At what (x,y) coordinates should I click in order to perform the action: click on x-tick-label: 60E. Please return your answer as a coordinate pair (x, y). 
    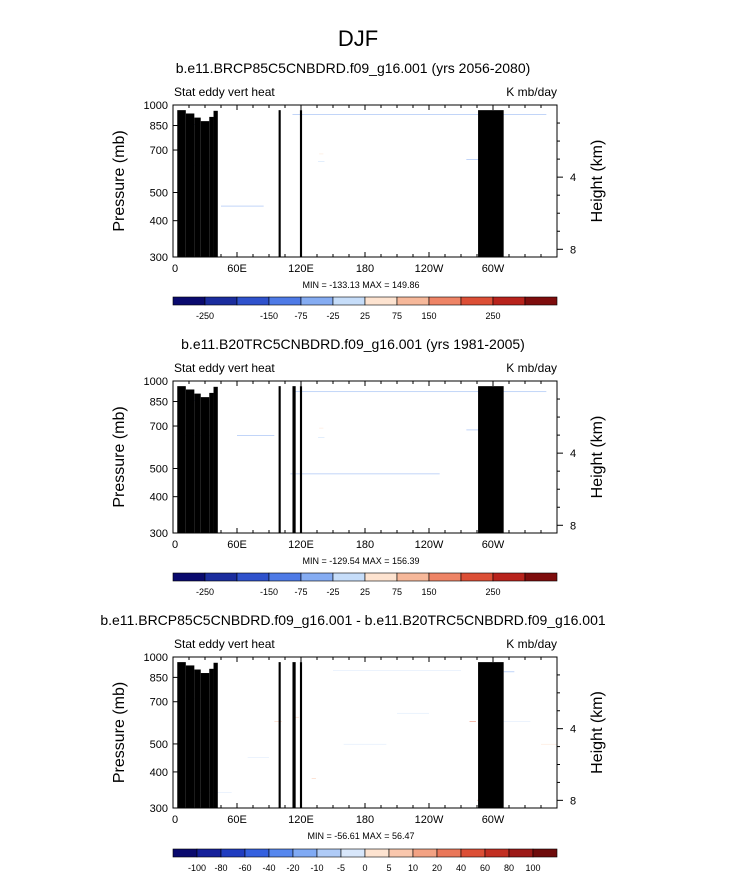
    Looking at the image, I should click on (237, 269).